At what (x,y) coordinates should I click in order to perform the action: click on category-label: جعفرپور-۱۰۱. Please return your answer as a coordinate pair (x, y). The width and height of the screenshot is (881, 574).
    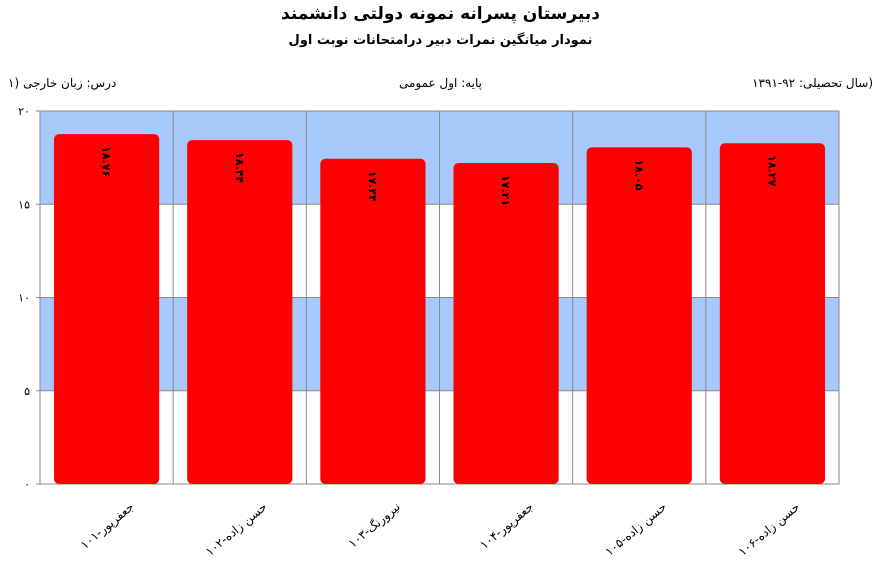
    Looking at the image, I should click on (107, 526).